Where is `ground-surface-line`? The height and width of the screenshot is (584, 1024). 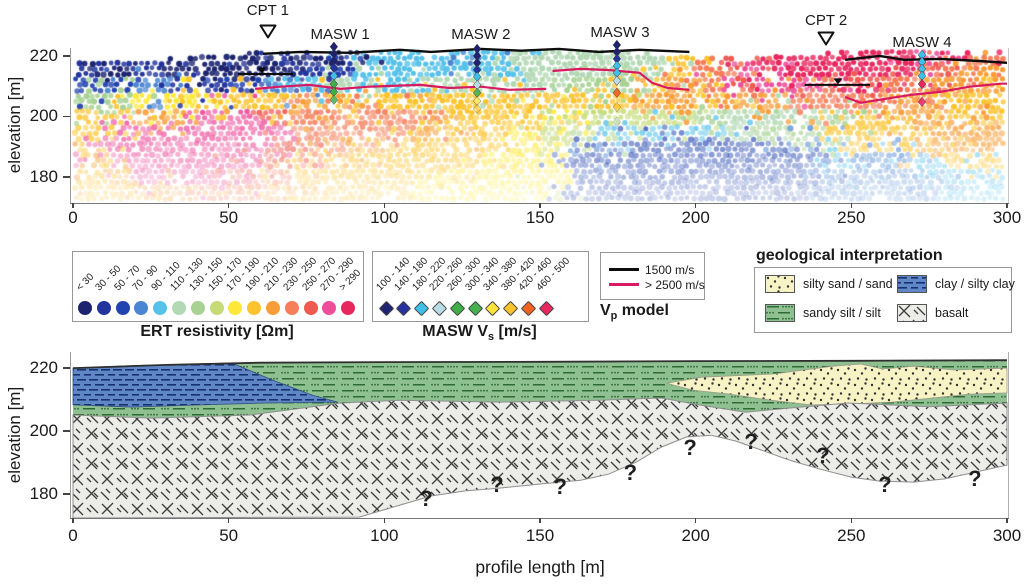
ground-surface-line is located at coordinates (540, 364).